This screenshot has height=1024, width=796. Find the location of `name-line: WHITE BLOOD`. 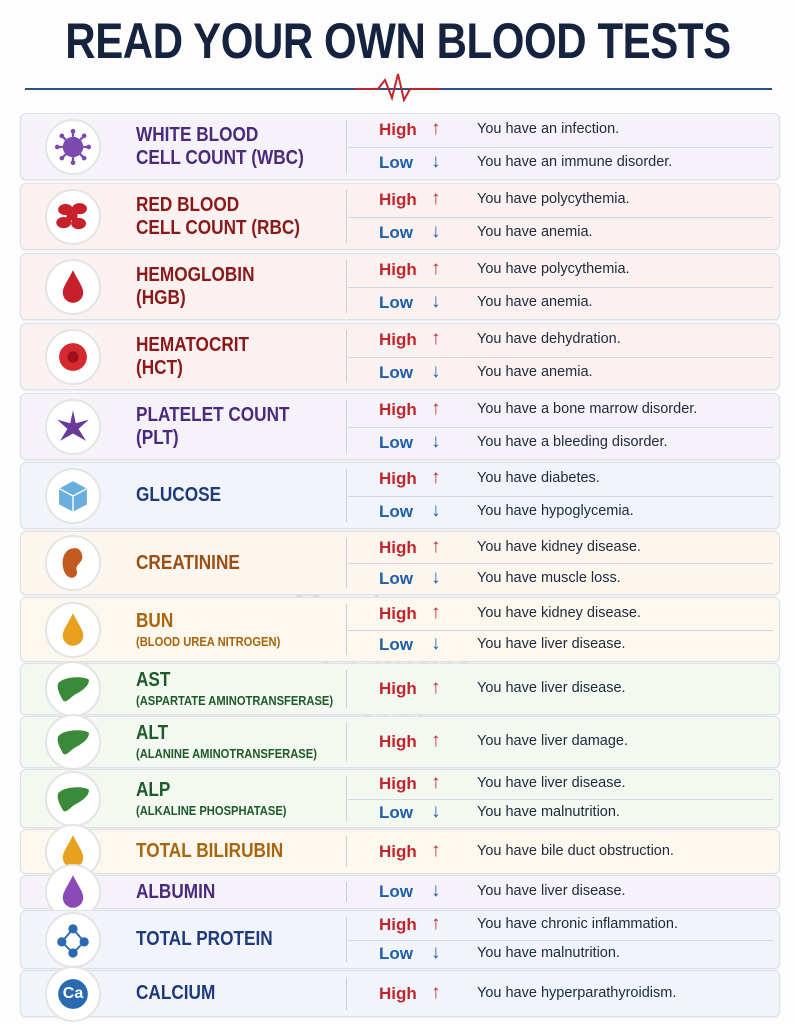

name-line: WHITE BLOOD is located at coordinates (197, 134).